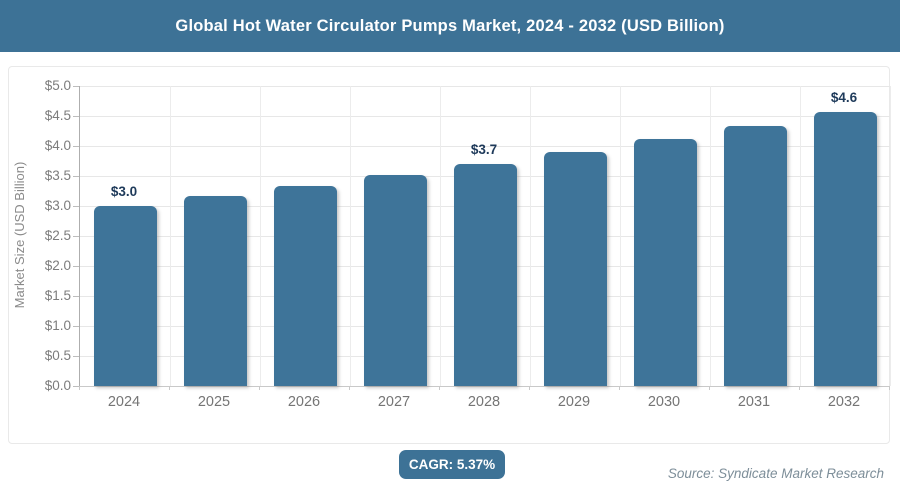 This screenshot has width=900, height=500. Describe the element at coordinates (57, 385) in the screenshot. I see `y-tick-label: $0.0` at that location.